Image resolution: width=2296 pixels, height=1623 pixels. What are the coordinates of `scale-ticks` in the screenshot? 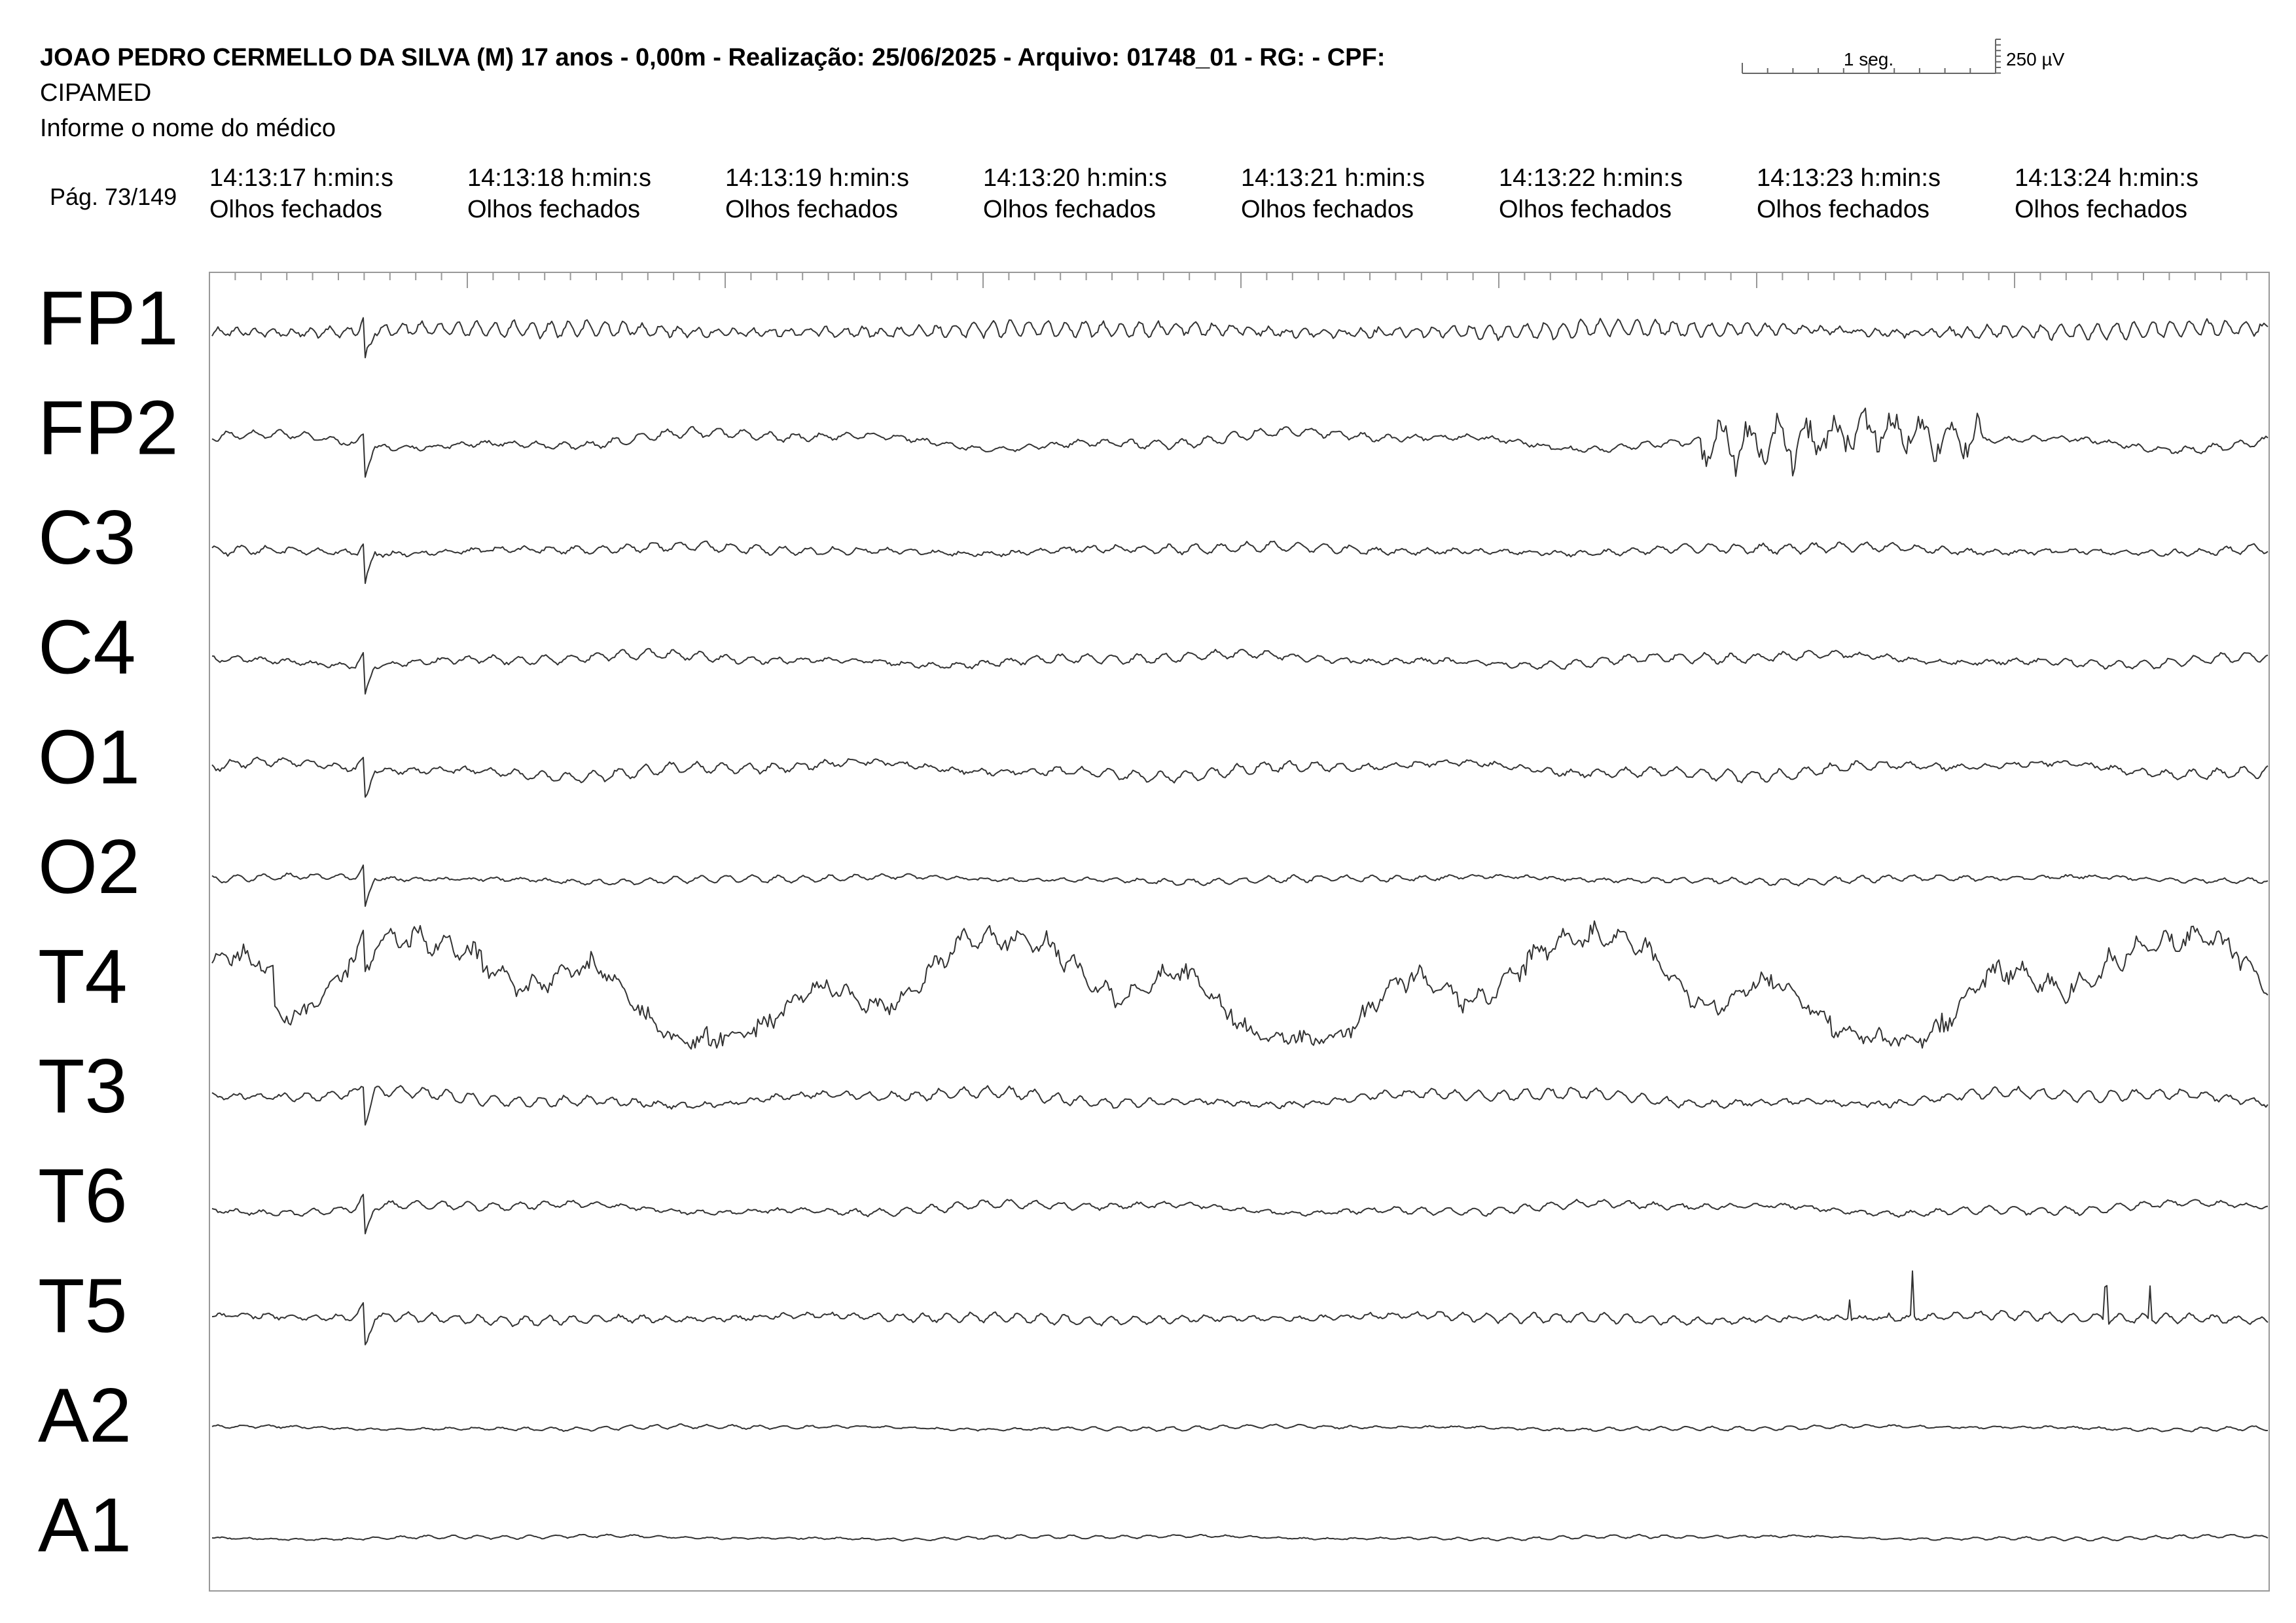 It's located at (1871, 56).